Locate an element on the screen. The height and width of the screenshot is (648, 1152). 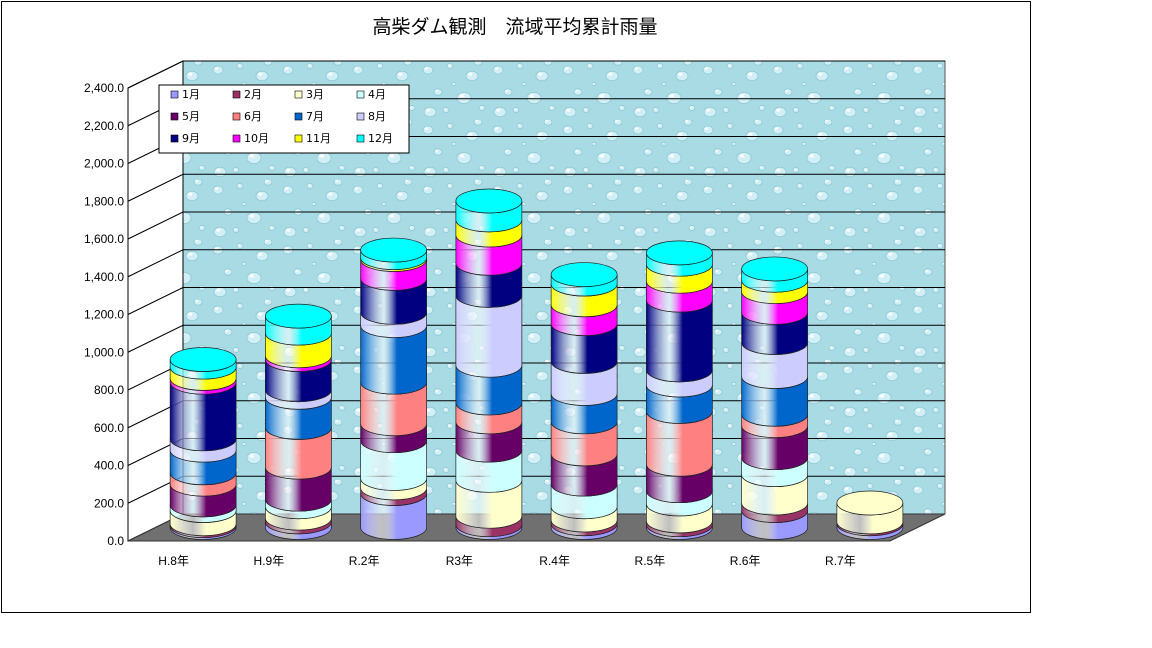
x-tick-label: H.8年 is located at coordinates (173, 561).